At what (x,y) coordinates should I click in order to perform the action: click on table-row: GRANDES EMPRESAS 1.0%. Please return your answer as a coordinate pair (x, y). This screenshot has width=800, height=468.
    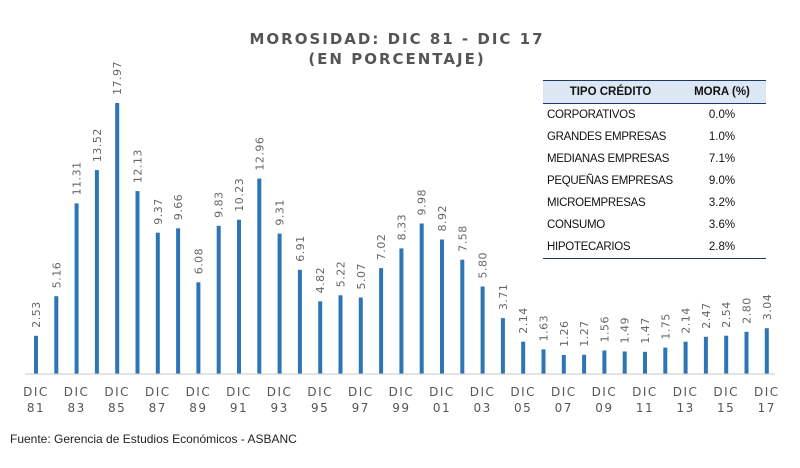
    Looking at the image, I should click on (654, 137).